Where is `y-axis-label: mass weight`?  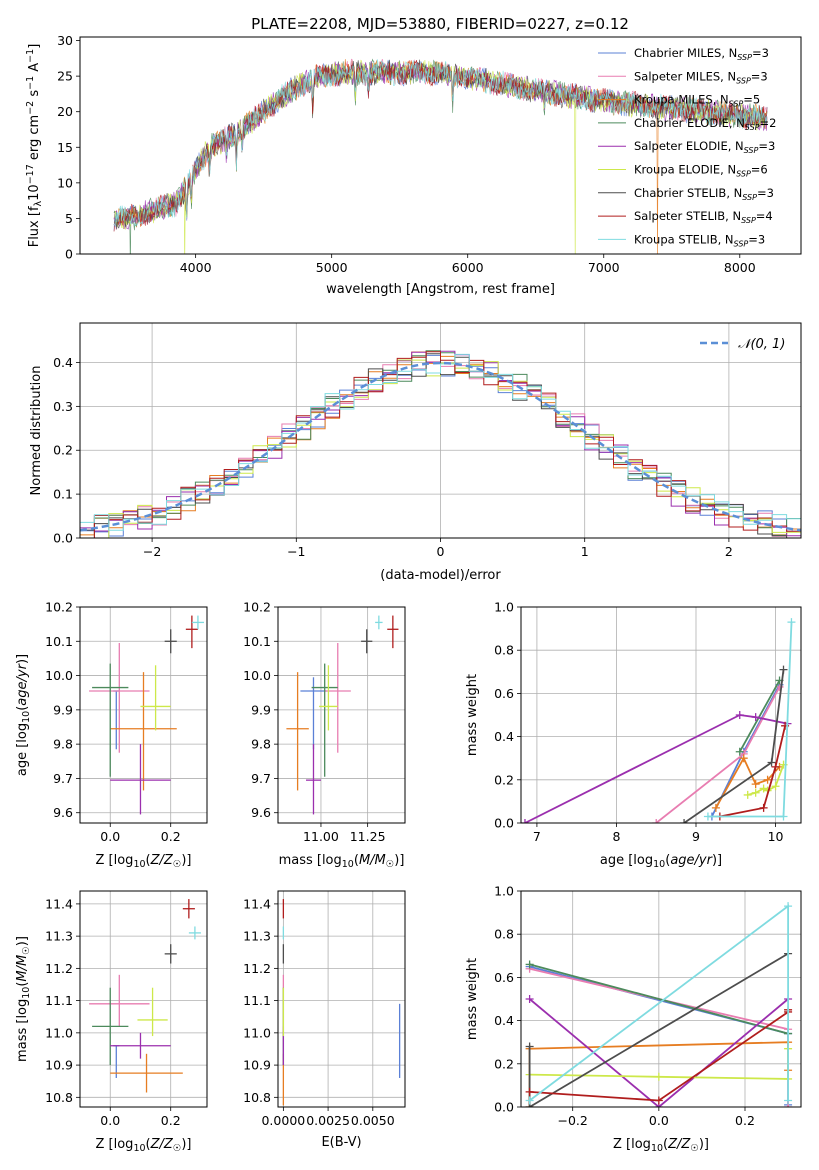 y-axis-label: mass weight is located at coordinates (472, 715).